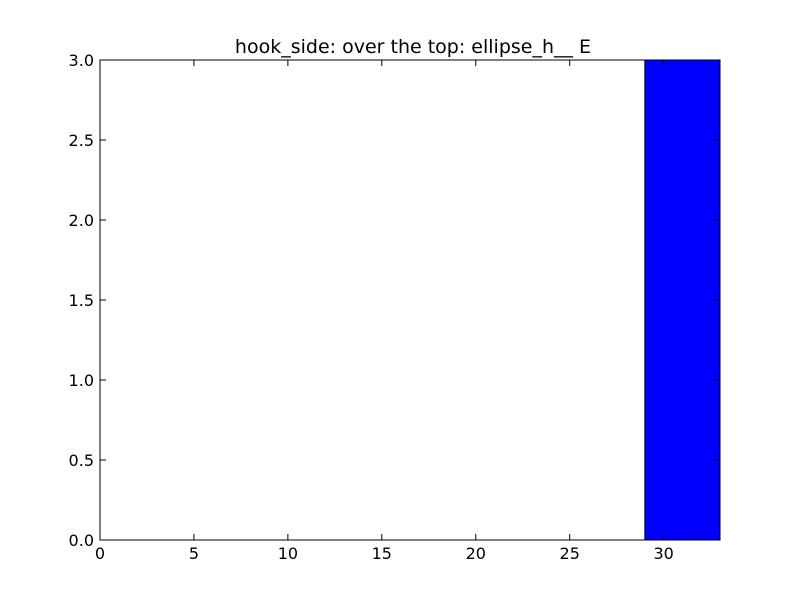 This screenshot has height=600, width=800. Describe the element at coordinates (81, 60) in the screenshot. I see `y-tick-label: 3.0` at that location.